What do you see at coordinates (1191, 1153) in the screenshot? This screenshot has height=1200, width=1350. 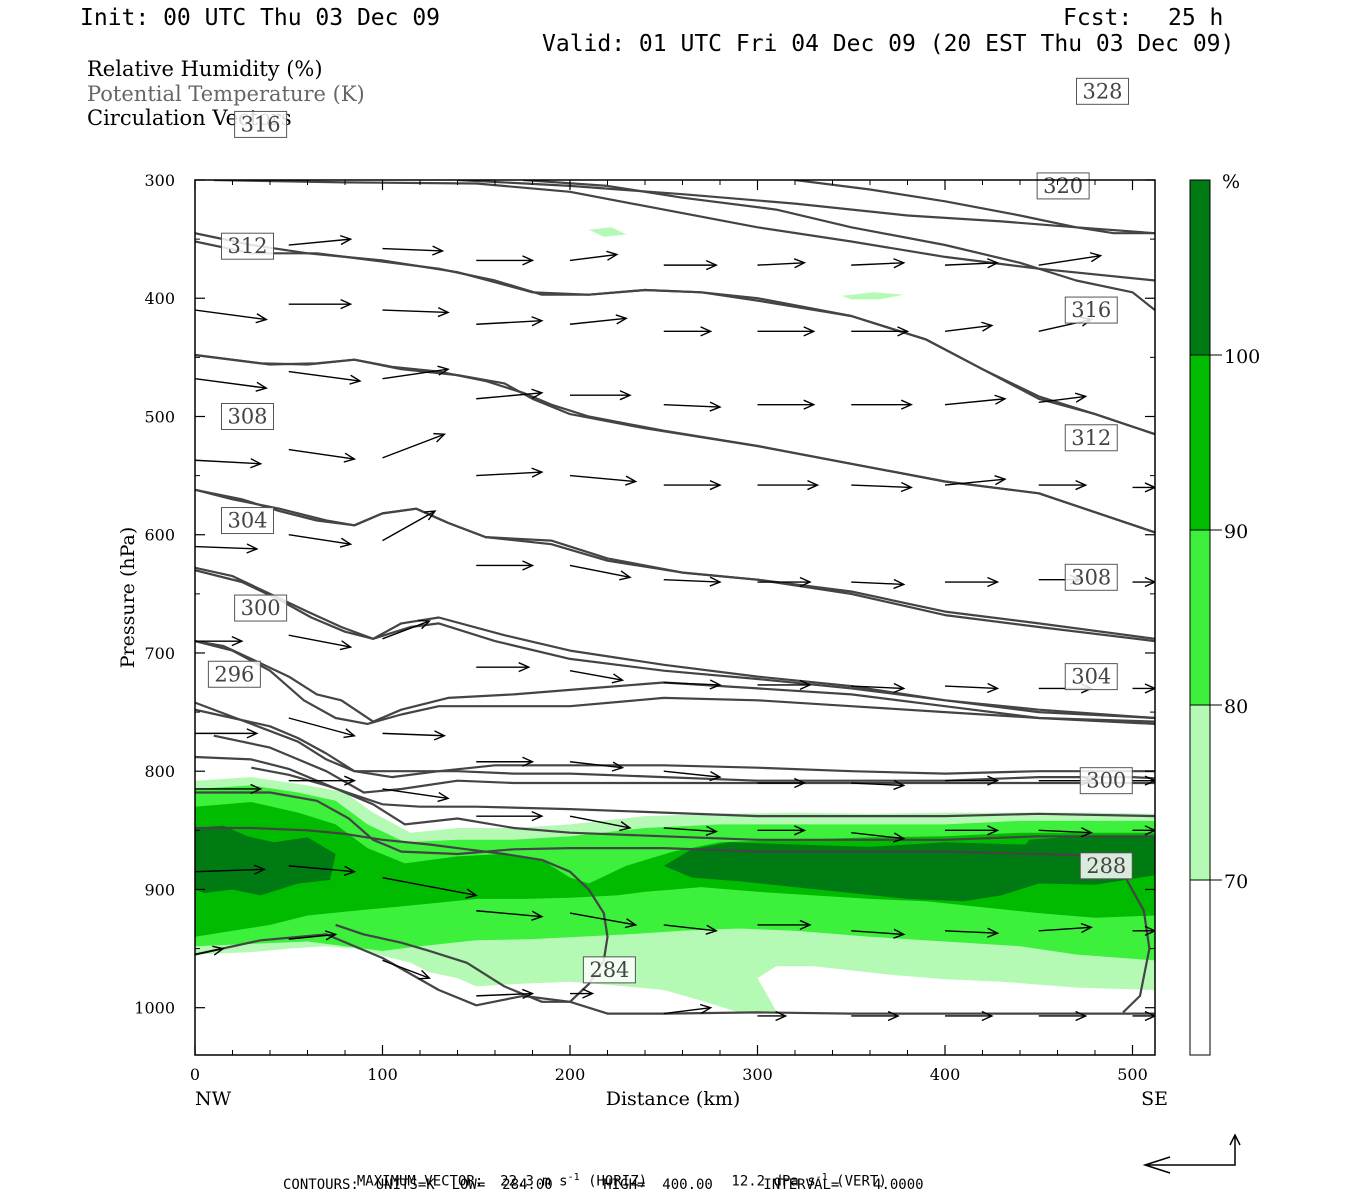 I see `reference-vector` at bounding box center [1191, 1153].